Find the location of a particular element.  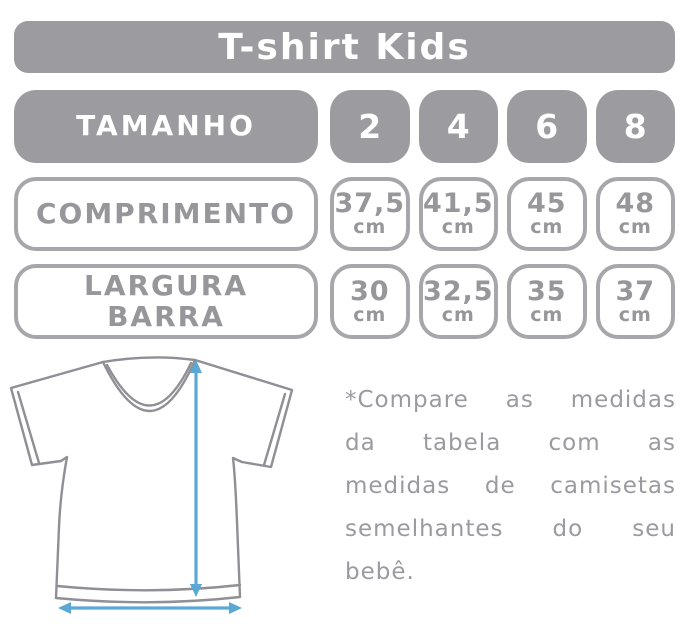

page-title: T-shirt Kids is located at coordinates (344, 47).